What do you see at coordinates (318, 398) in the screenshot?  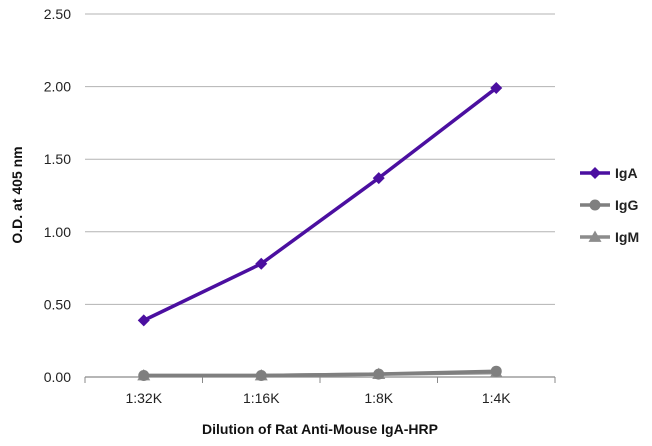 I see `x-axis-ticks: 1:32K 1:16K 1:8K 1:4K` at bounding box center [318, 398].